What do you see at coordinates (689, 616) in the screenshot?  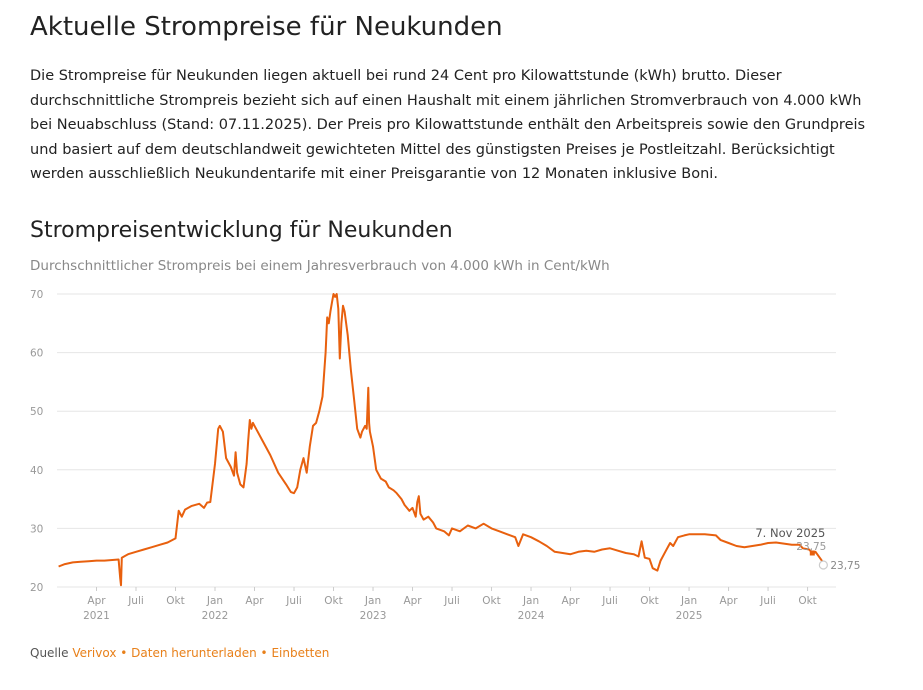 I see `x-tick-year-label: 2025` at bounding box center [689, 616].